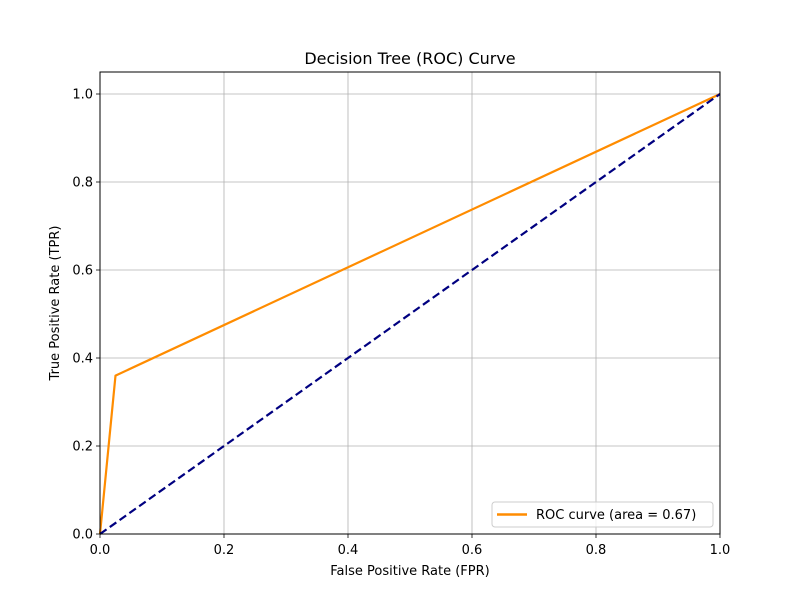 The width and height of the screenshot is (800, 600). What do you see at coordinates (596, 550) in the screenshot?
I see `x-tick-label: 0.8` at bounding box center [596, 550].